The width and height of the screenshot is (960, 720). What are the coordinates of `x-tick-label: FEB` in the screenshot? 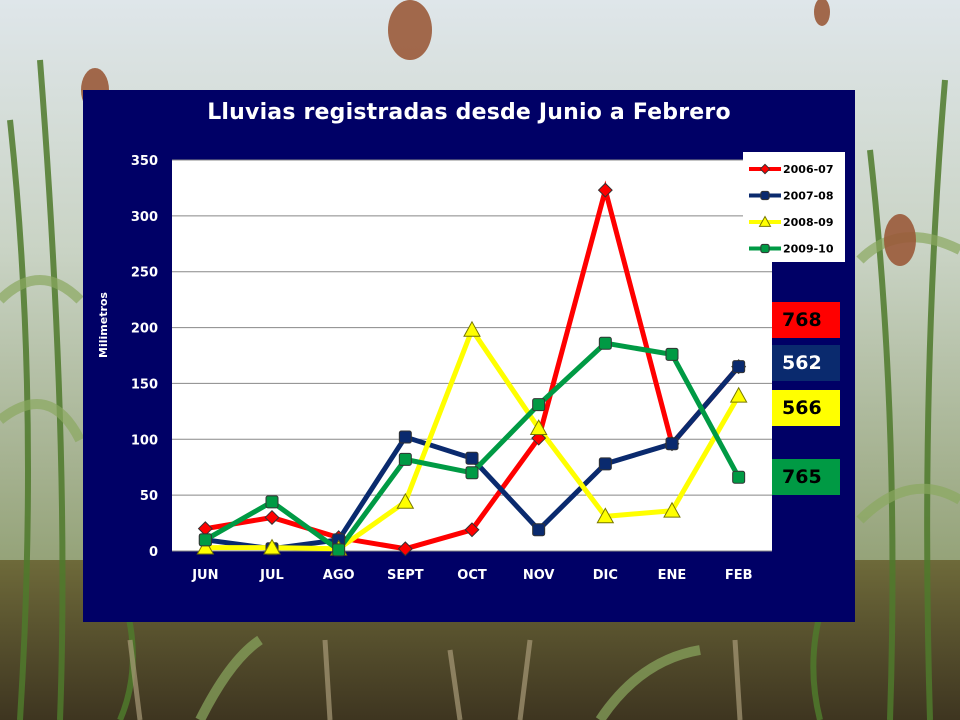 It's located at (739, 575).